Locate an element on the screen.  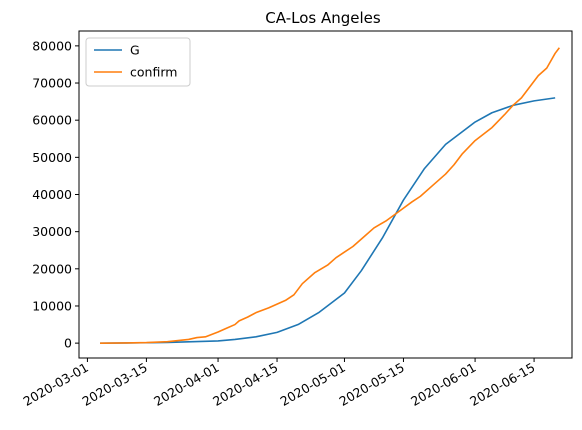
y-tick-label: 70000 is located at coordinates (52, 83).